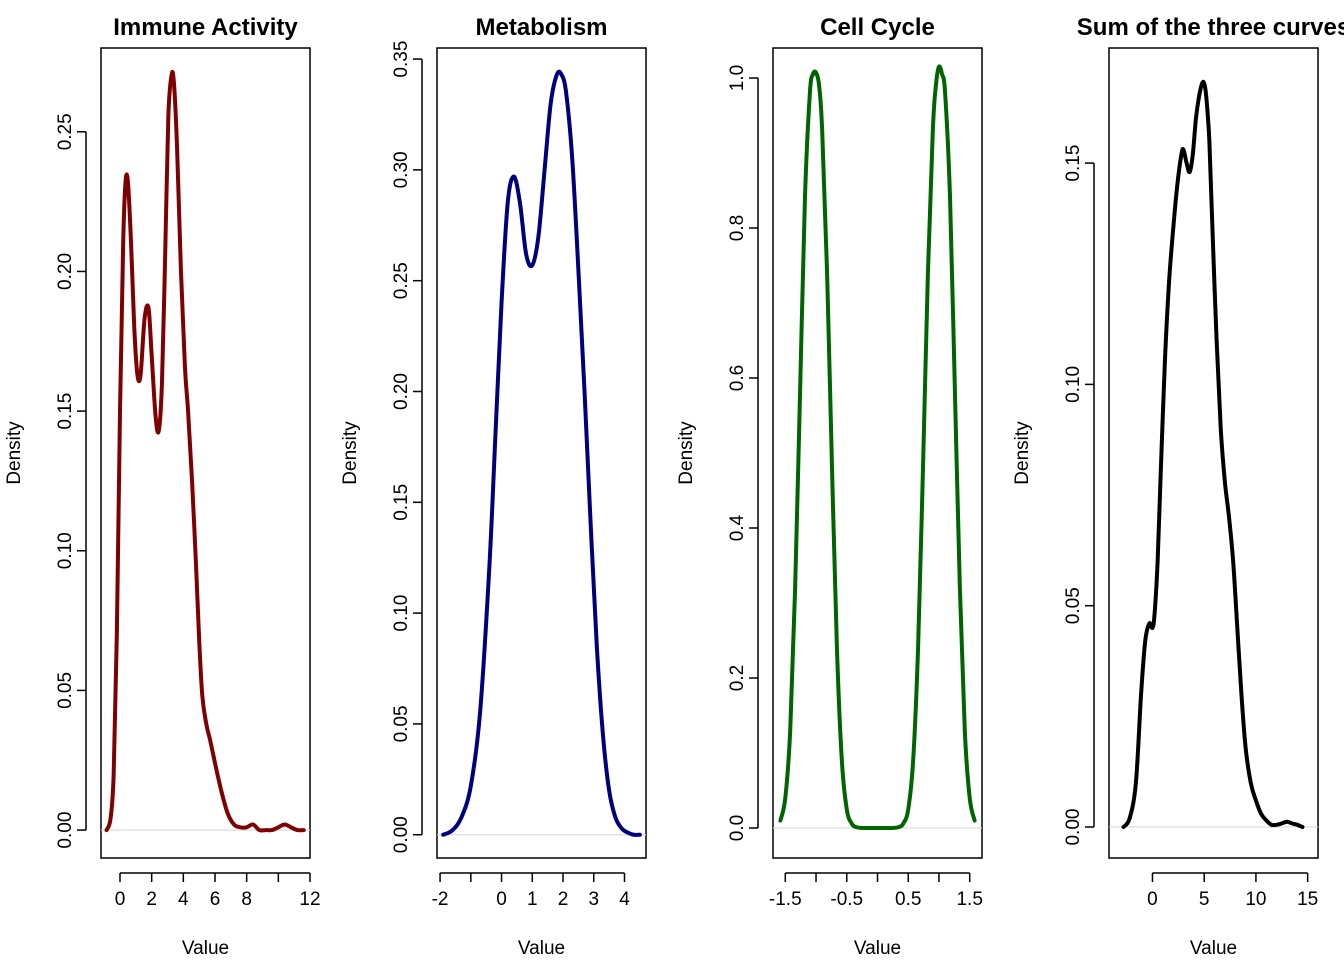 The image size is (1344, 960). I want to click on x-tick-label: 1.5, so click(969, 899).